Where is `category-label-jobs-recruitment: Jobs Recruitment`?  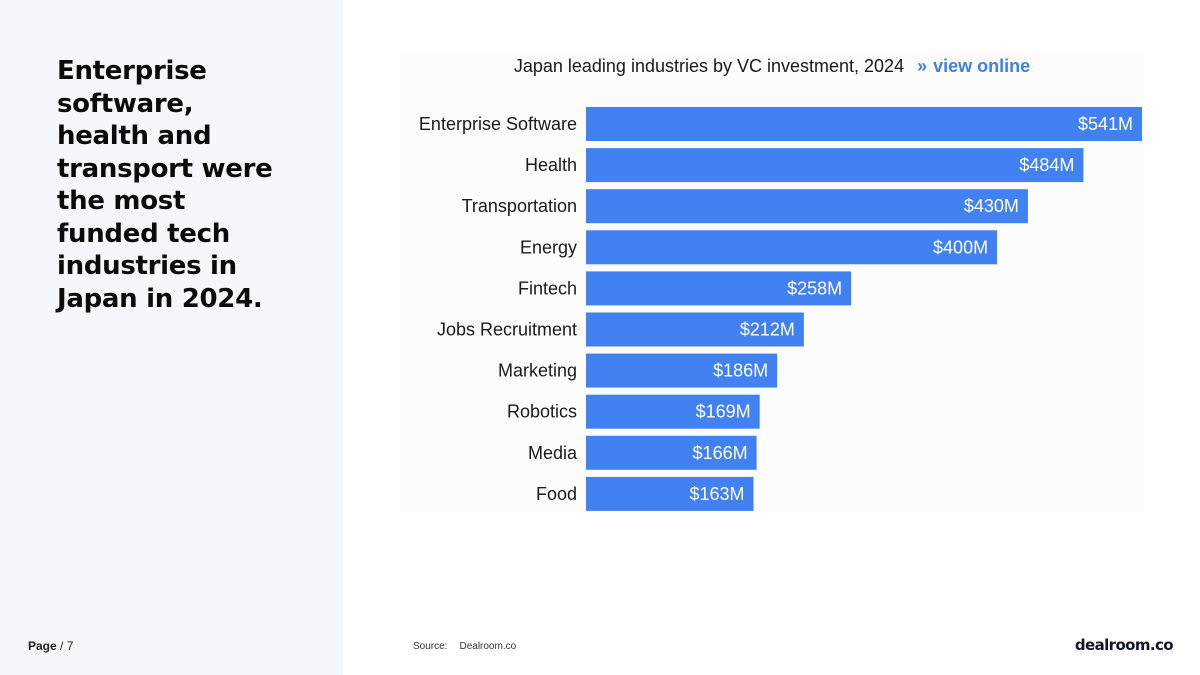 category-label-jobs-recruitment: Jobs Recruitment is located at coordinates (507, 330).